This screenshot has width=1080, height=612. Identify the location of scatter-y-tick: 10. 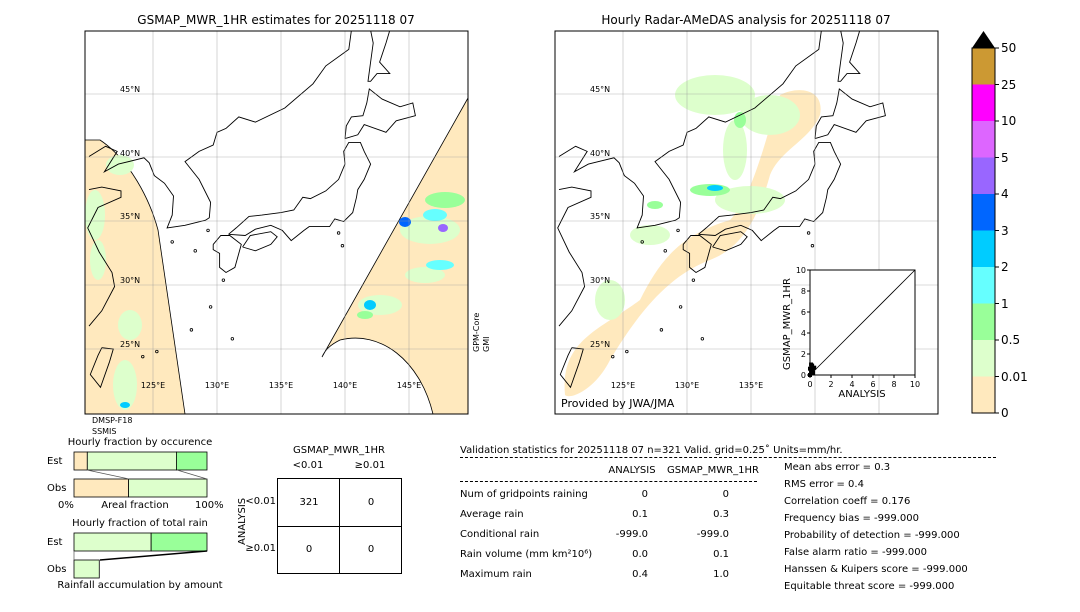
(801, 270).